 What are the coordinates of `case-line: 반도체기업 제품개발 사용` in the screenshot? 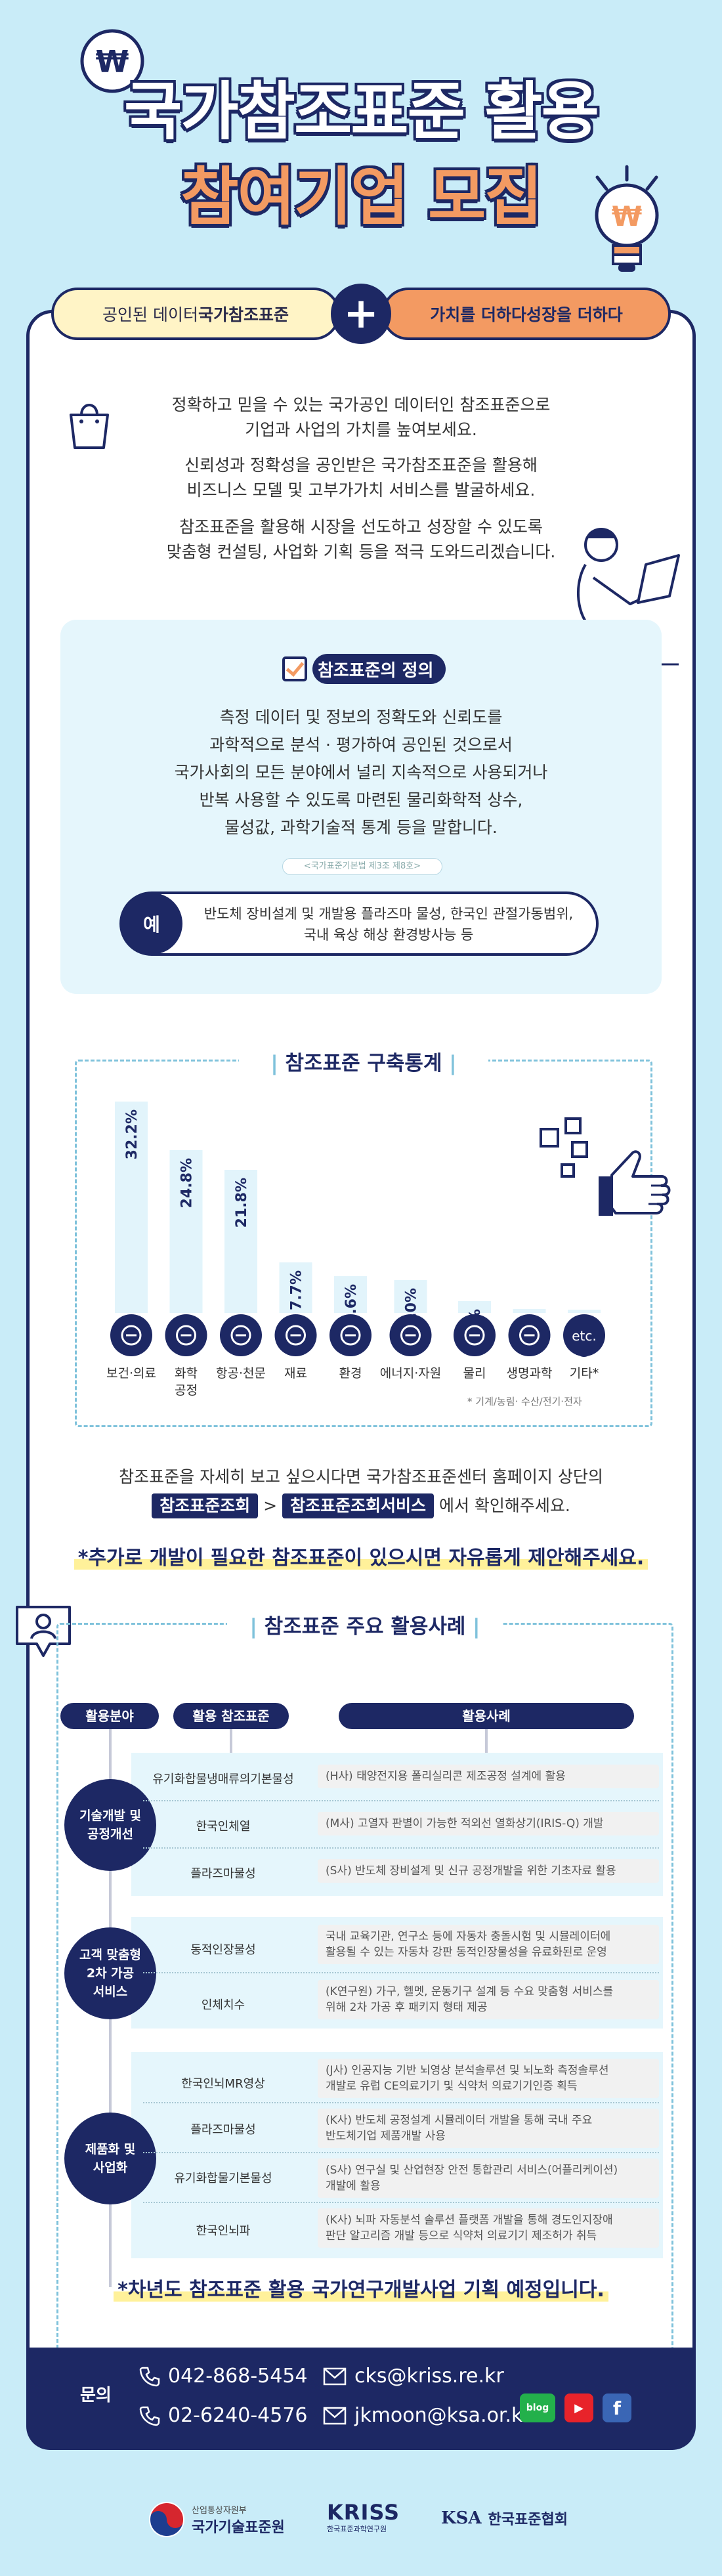 It's located at (386, 2136).